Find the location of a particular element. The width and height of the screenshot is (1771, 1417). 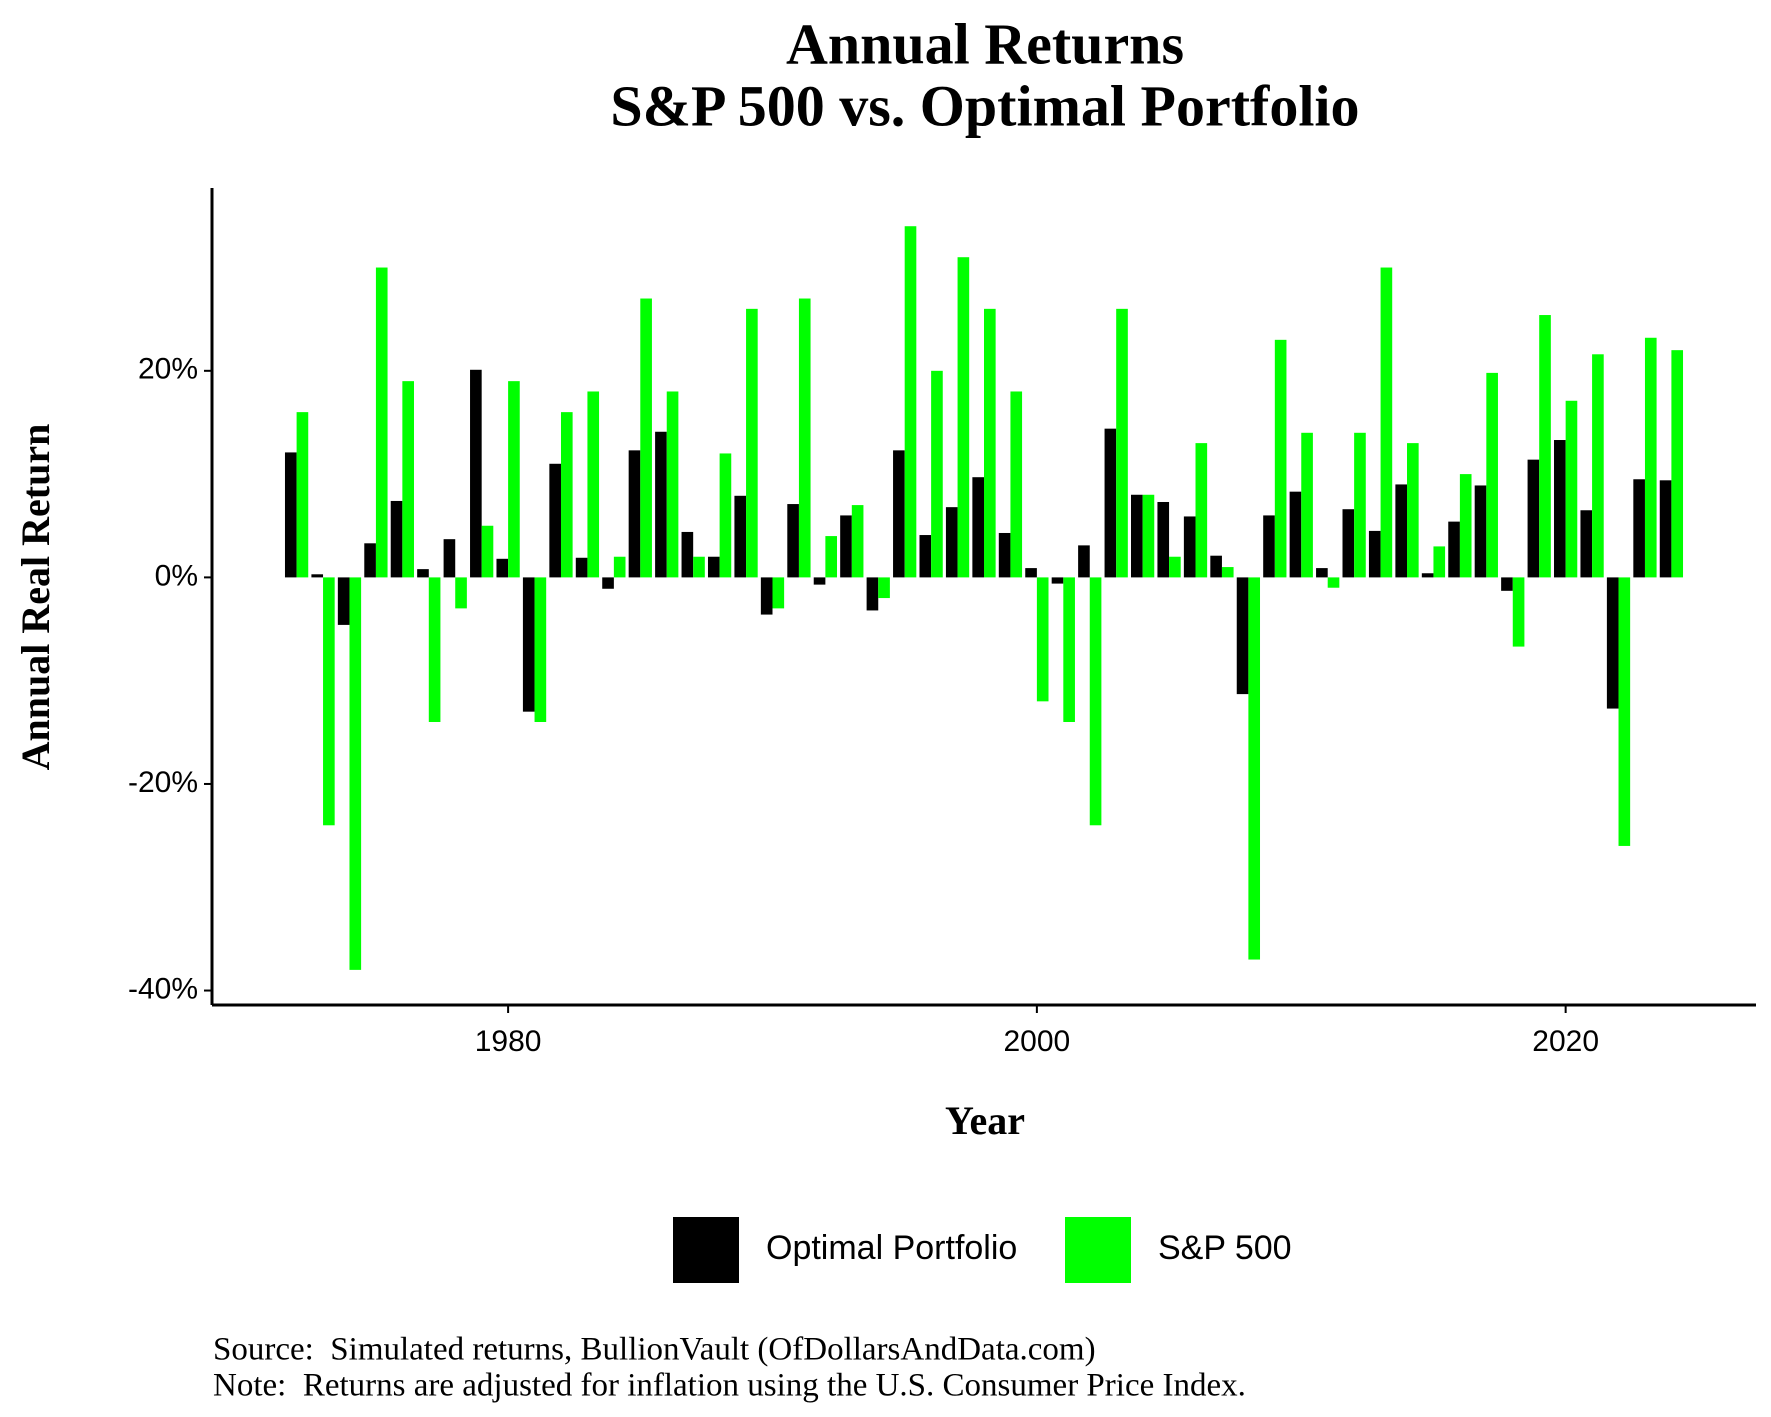

x-tick-label: 2000 is located at coordinates (1037, 1041).